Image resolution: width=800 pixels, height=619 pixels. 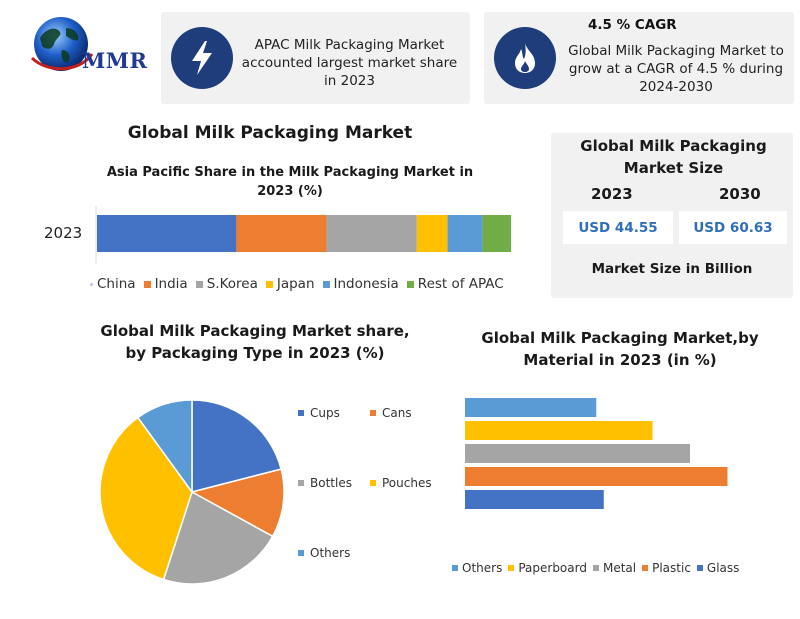 I want to click on material-bar-others, so click(x=531, y=407).